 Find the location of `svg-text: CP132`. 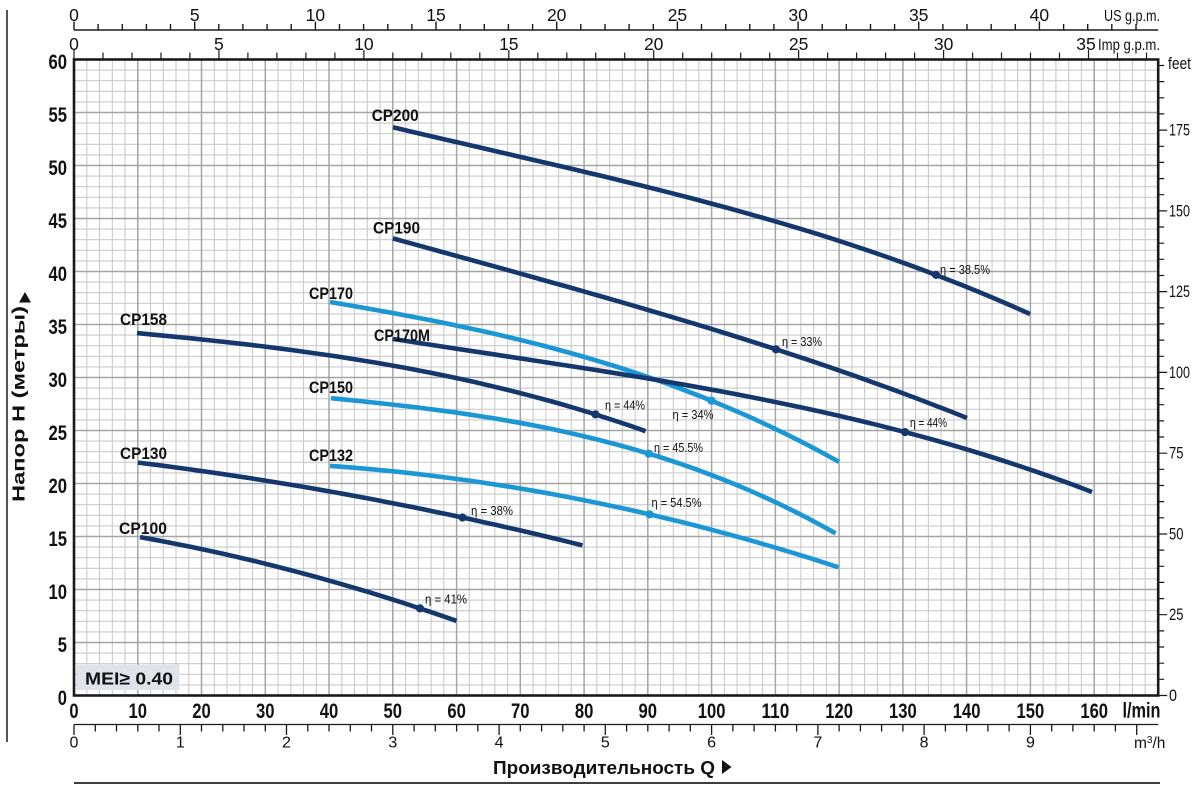

svg-text: CP132 is located at coordinates (331, 455).